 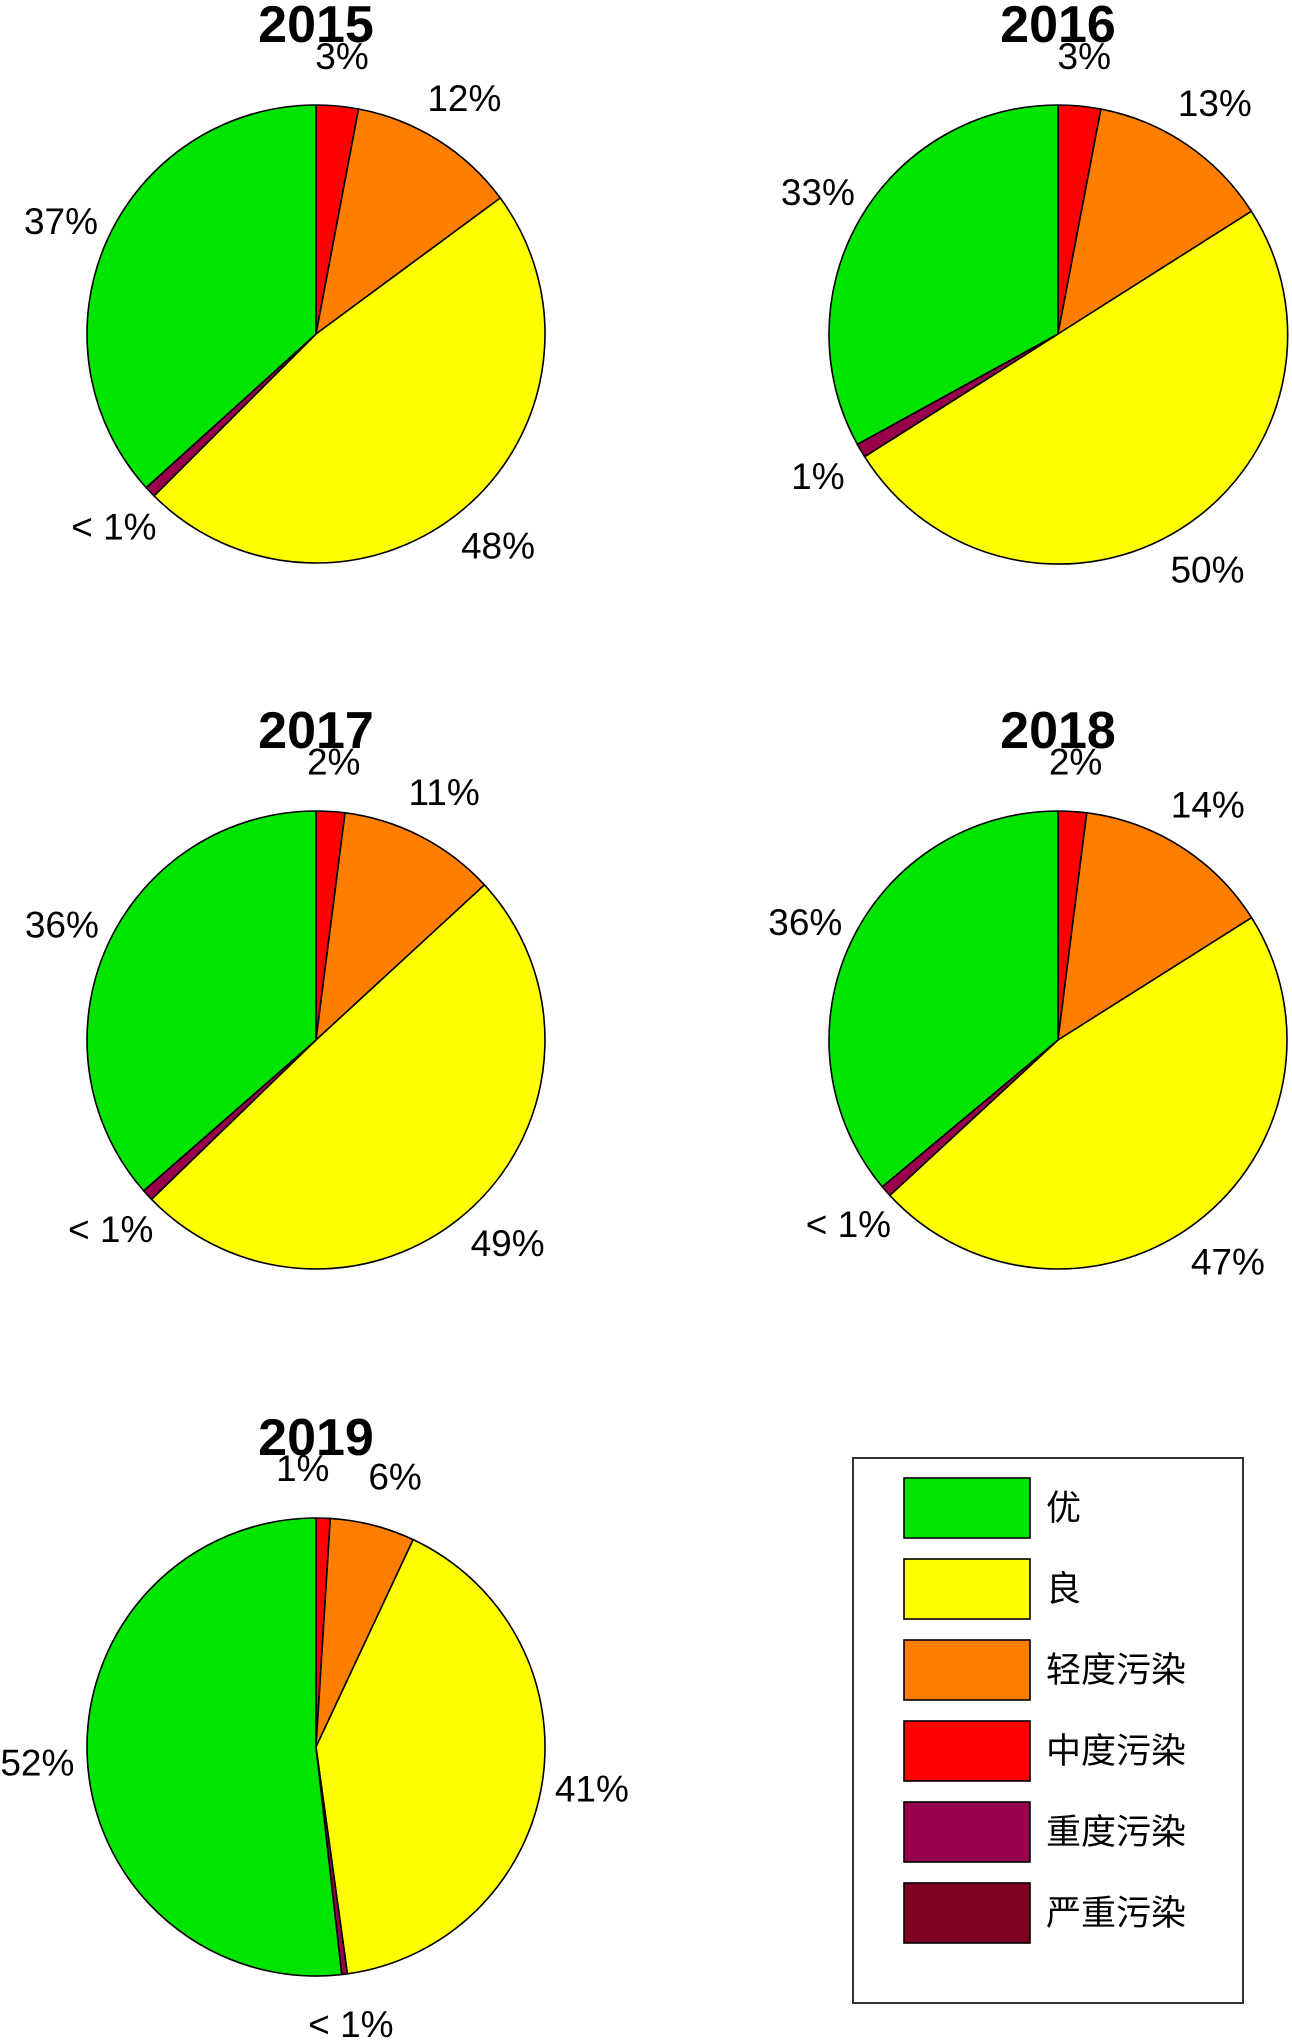 What do you see at coordinates (498, 546) in the screenshot?
I see `slice-label: 48%` at bounding box center [498, 546].